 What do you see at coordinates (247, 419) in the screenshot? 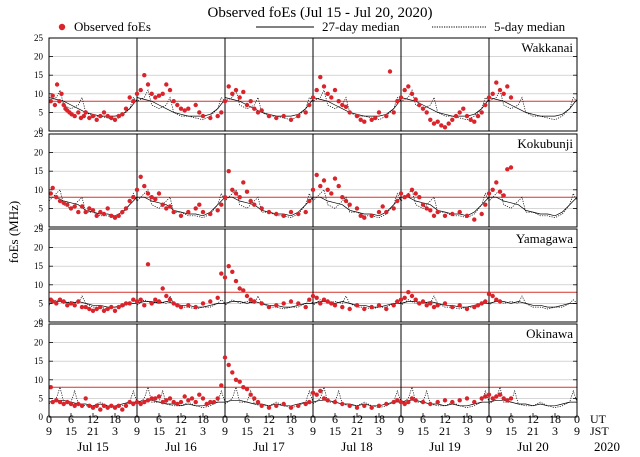
I see `ut-tick-label: 6` at bounding box center [247, 419].